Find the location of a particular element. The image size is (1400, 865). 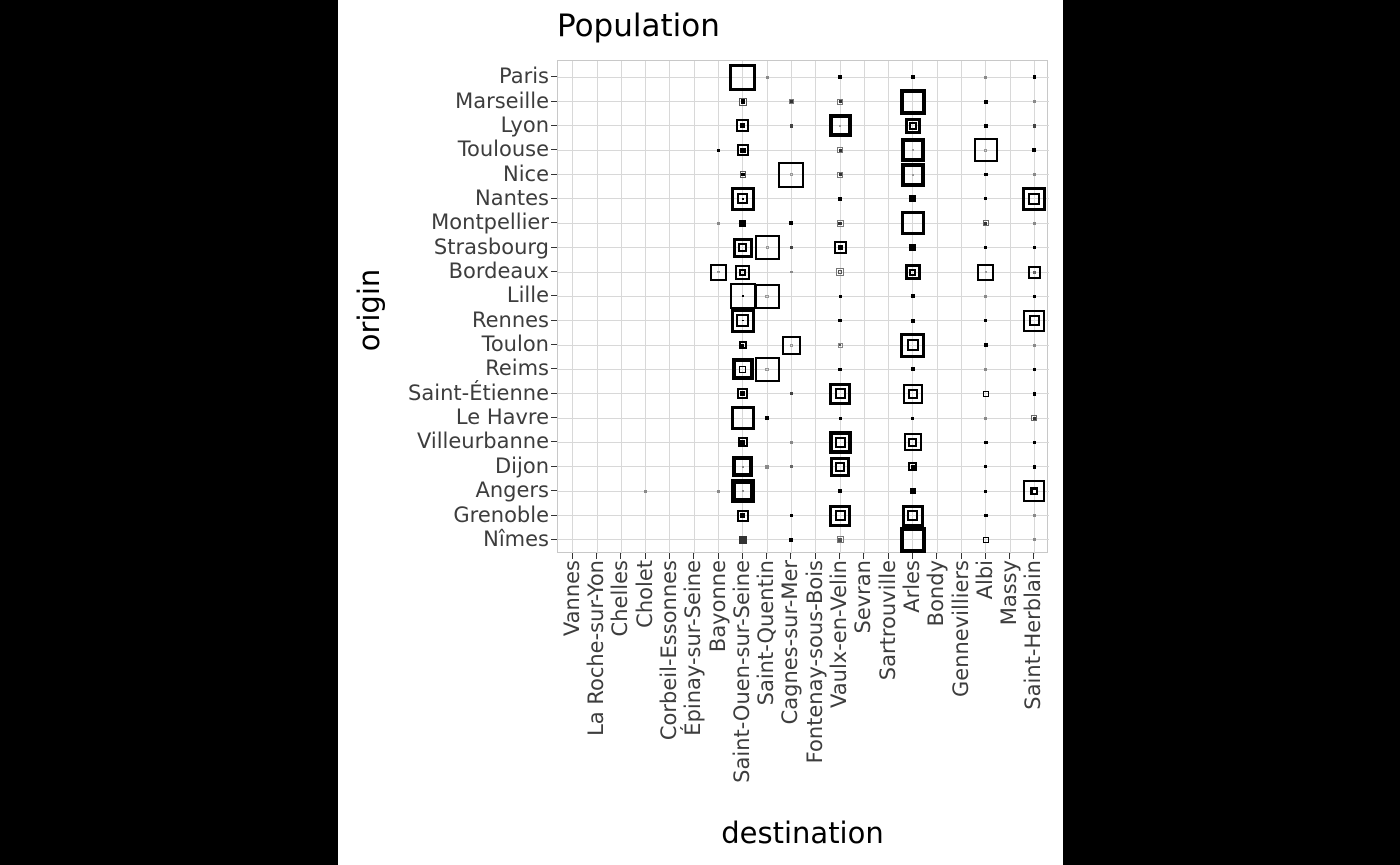

y-tick-label: Reims is located at coordinates (517, 368).